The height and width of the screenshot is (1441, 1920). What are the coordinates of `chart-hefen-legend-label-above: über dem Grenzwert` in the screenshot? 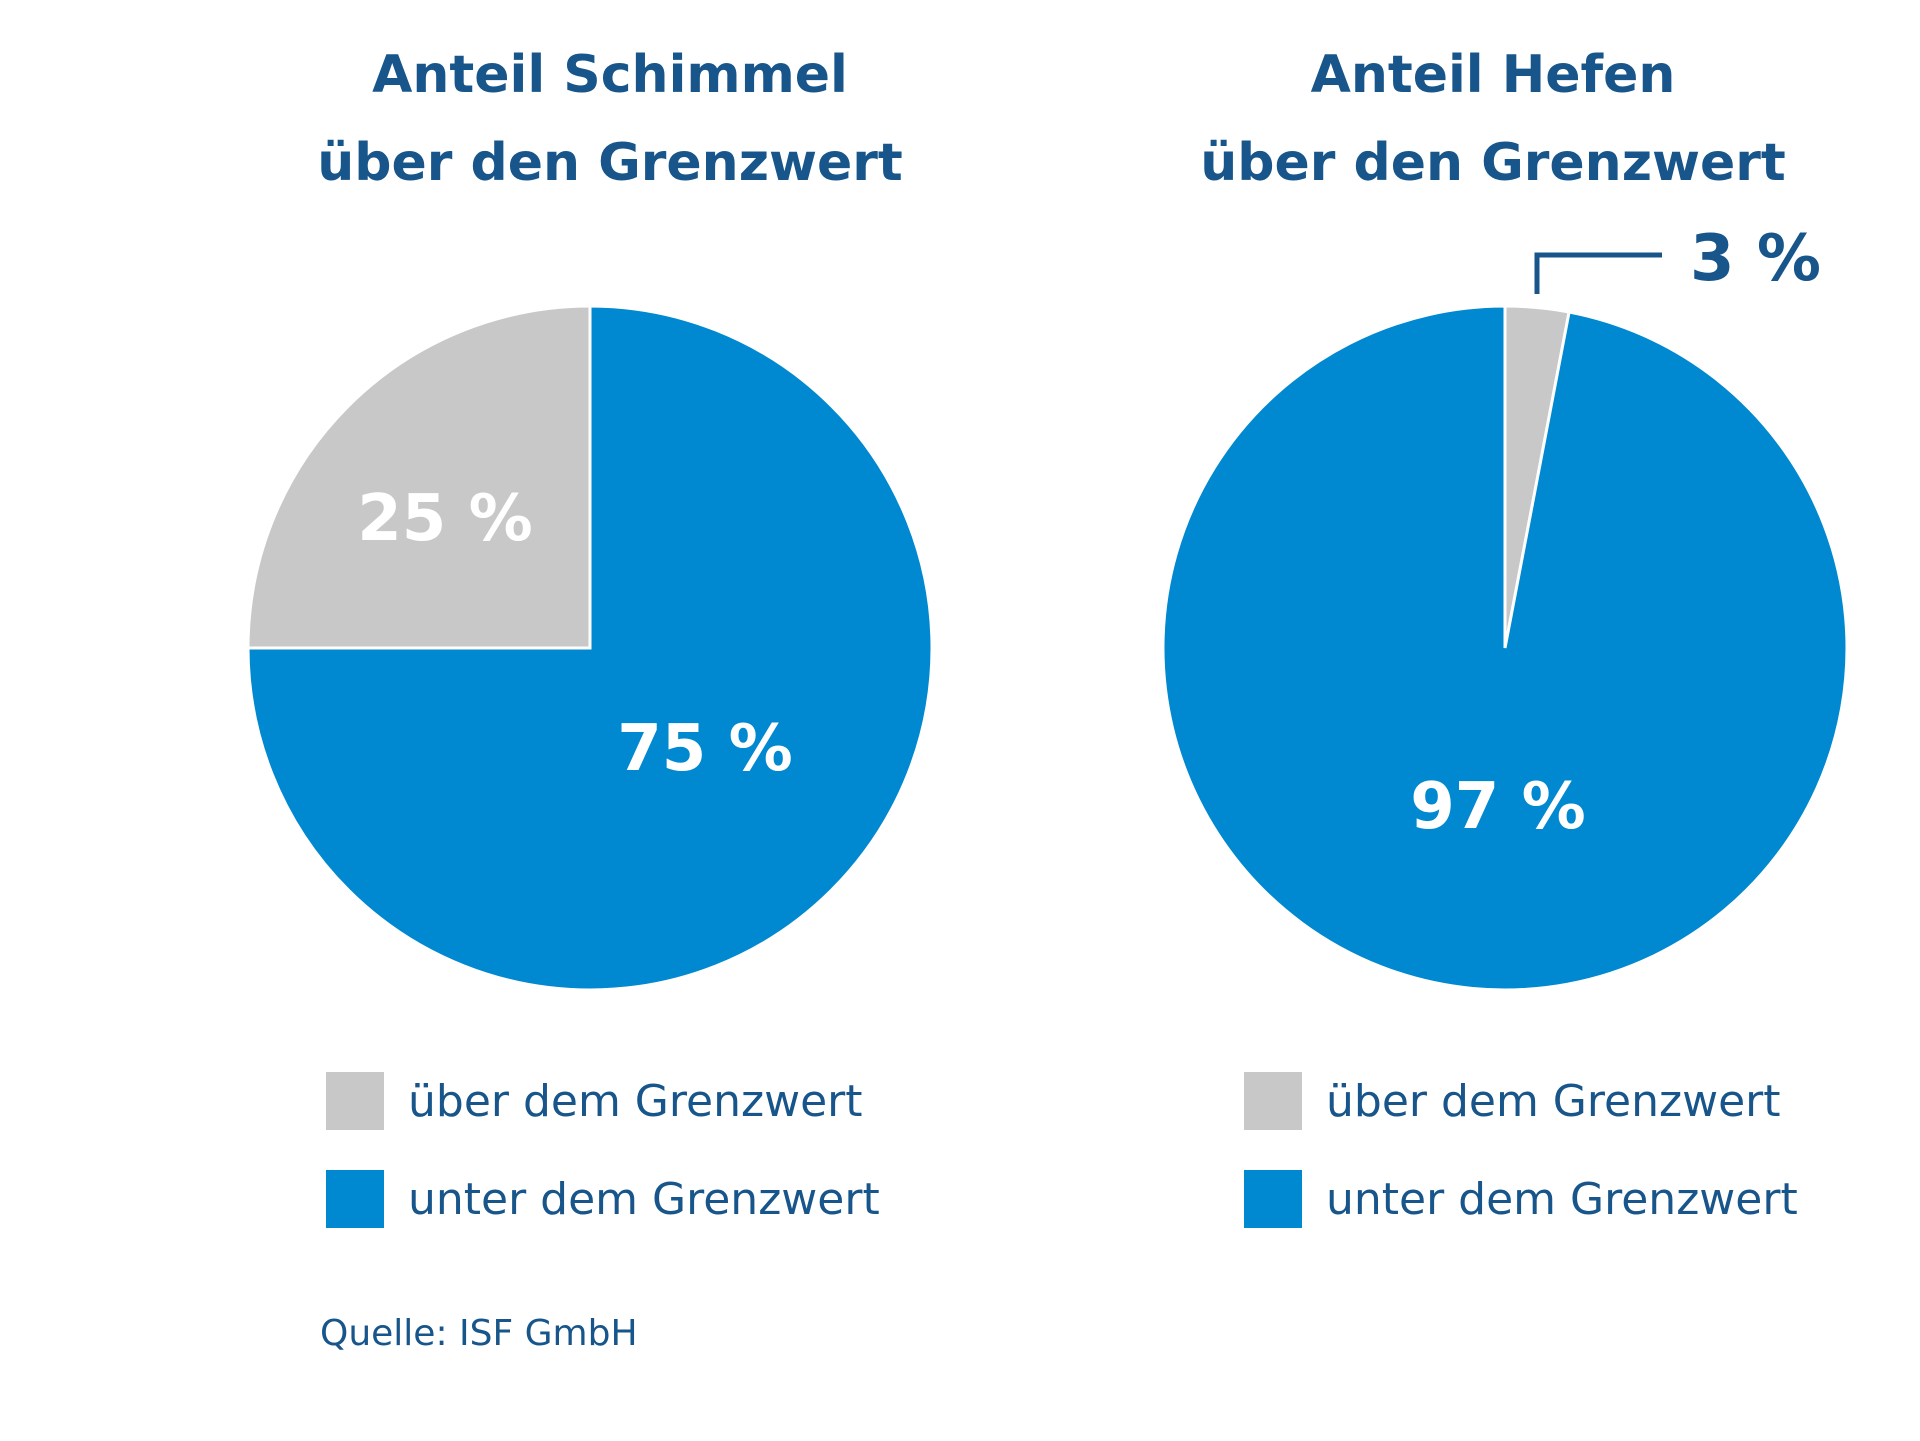 It's located at (1553, 1101).